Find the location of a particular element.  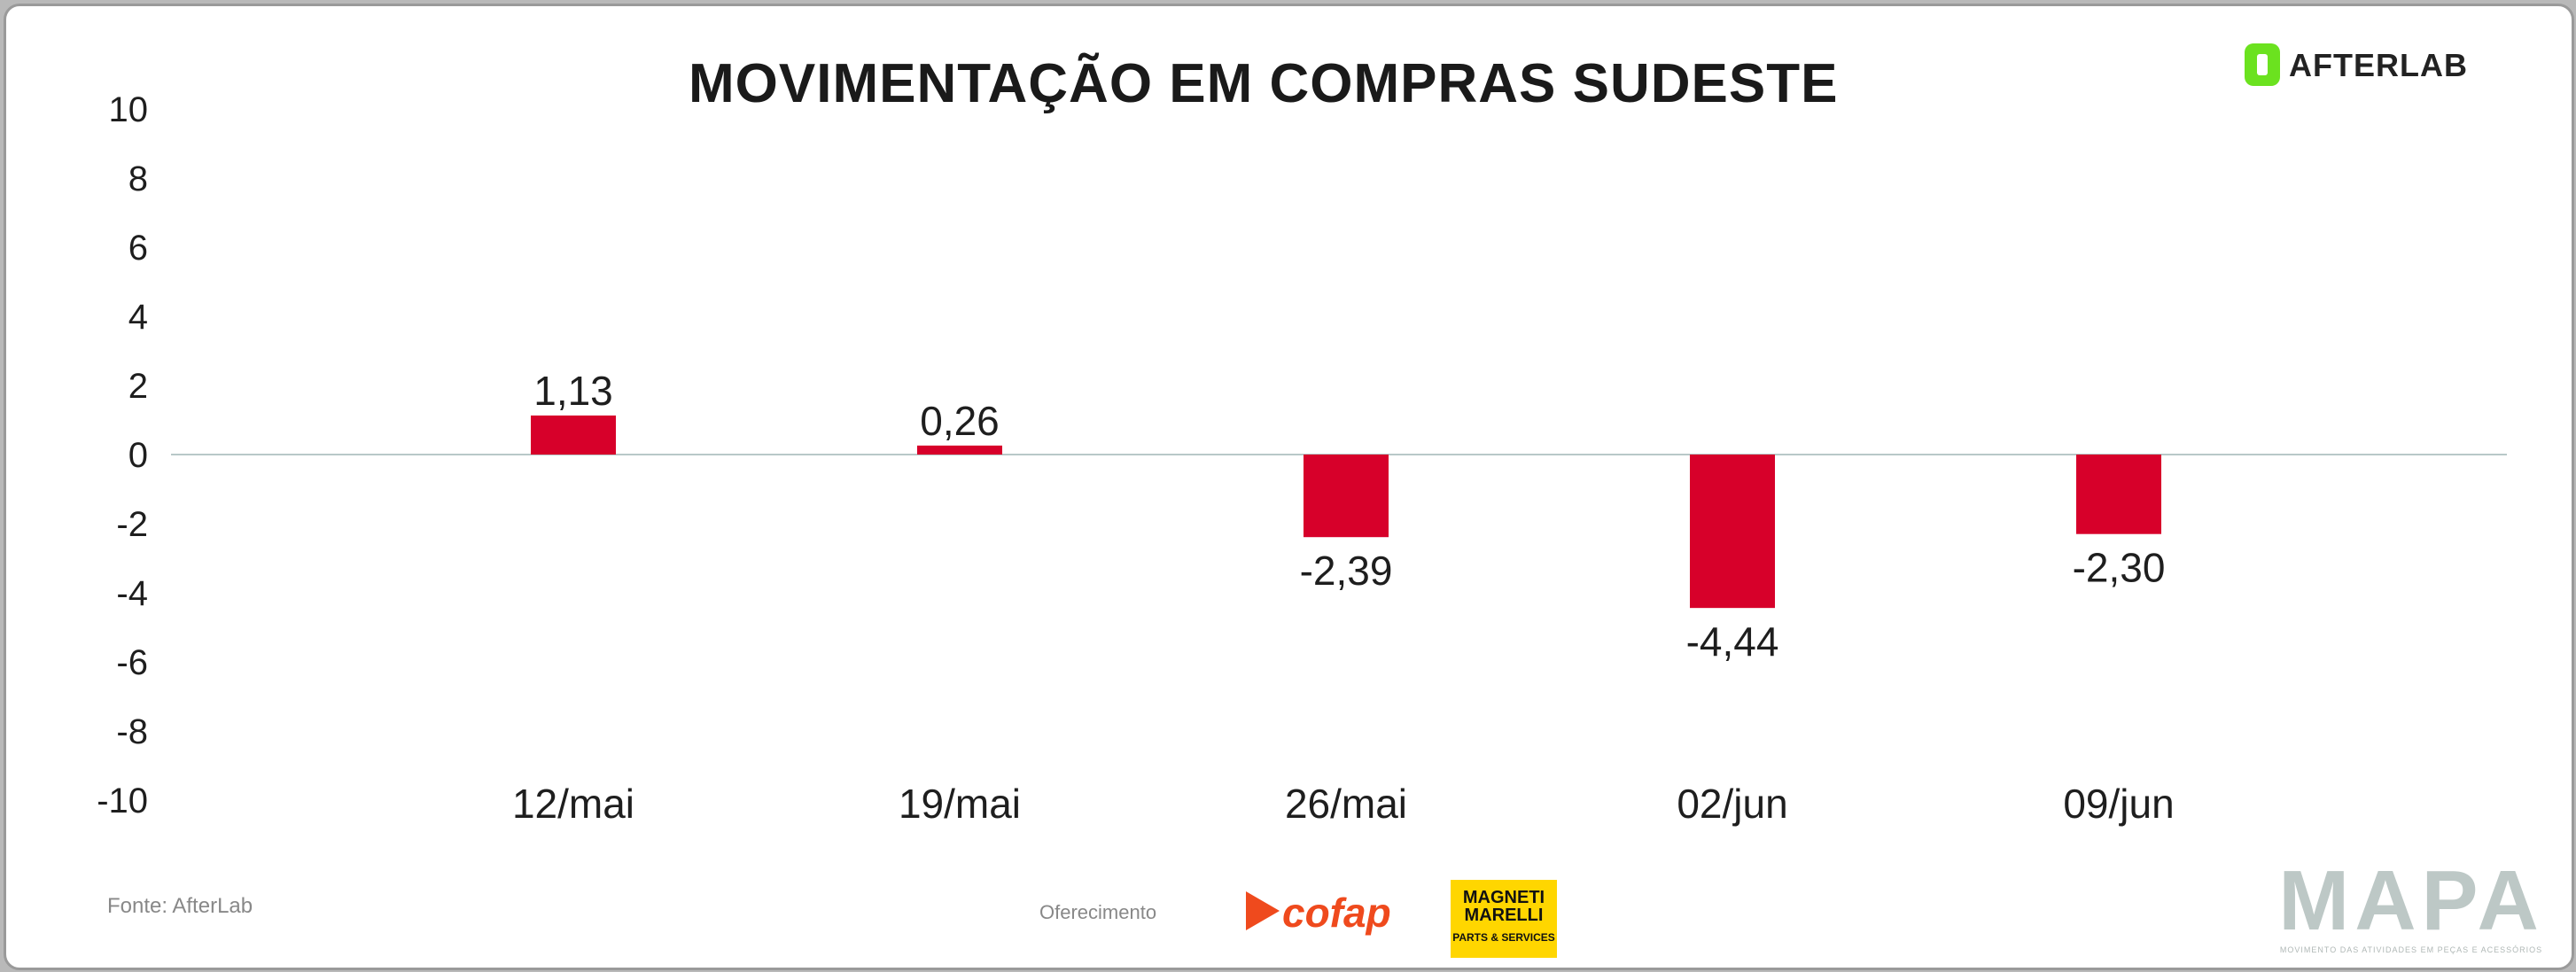

cofap-logo: cofap is located at coordinates (1331, 914).